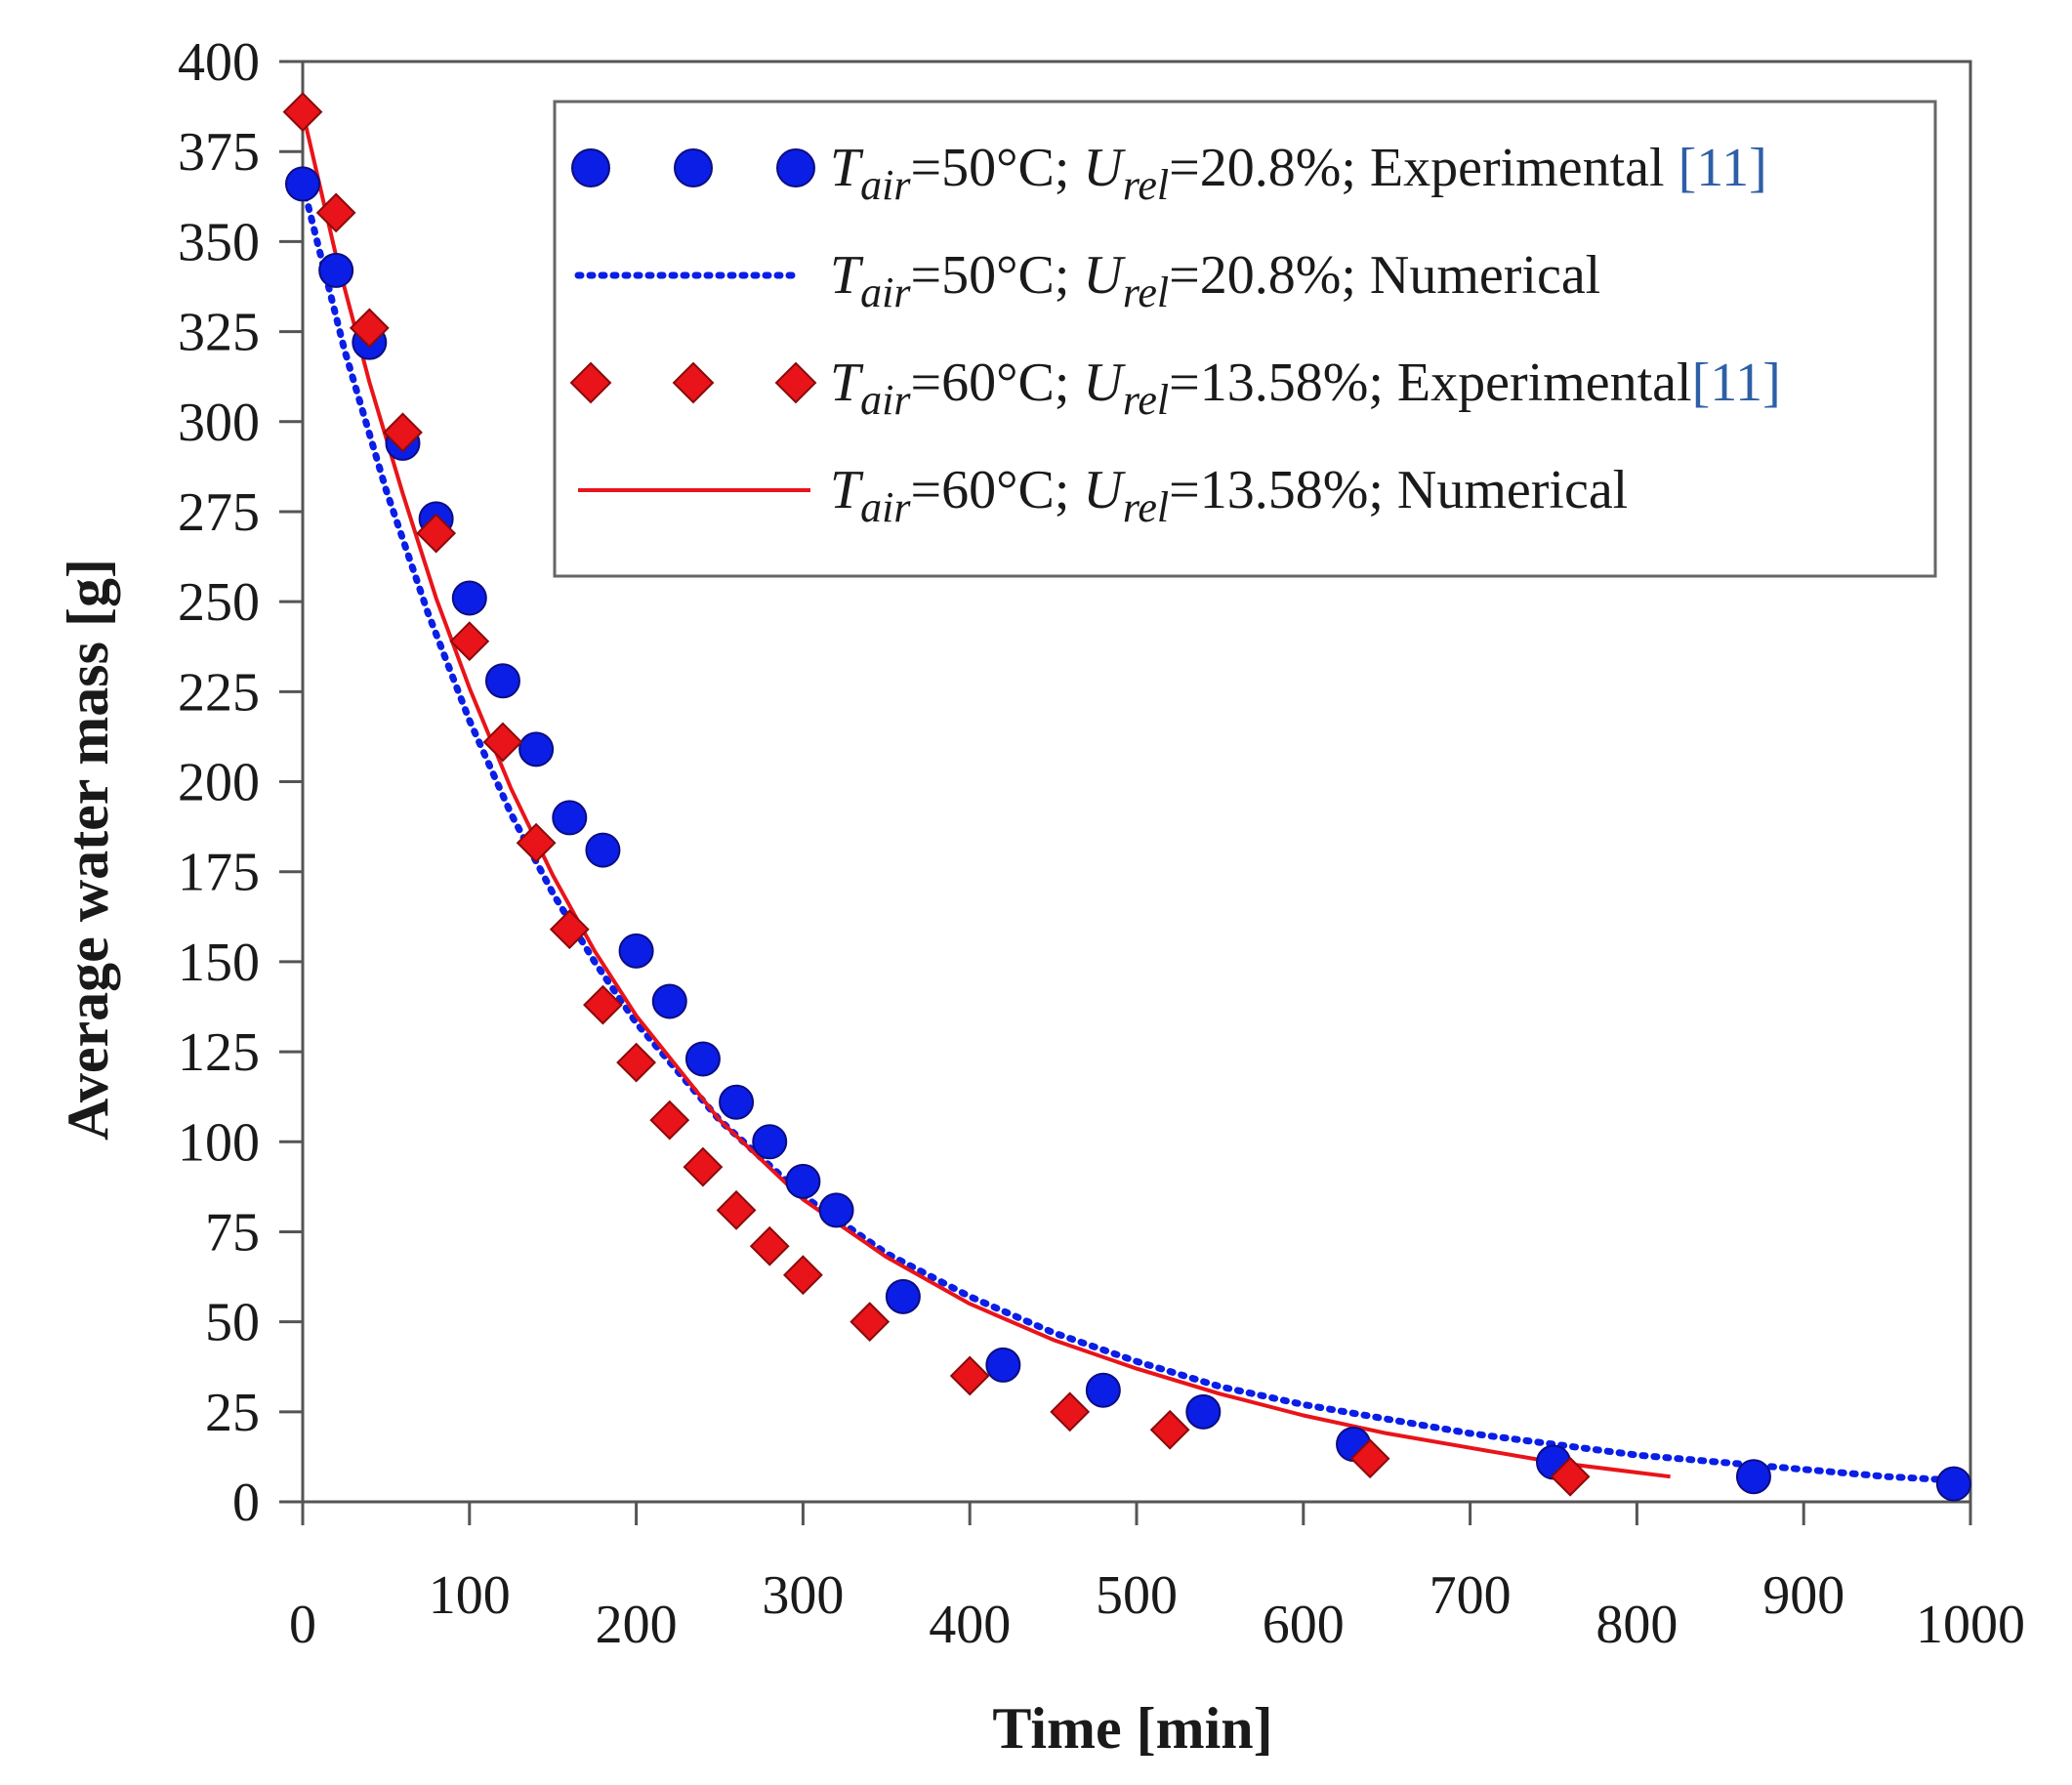 This screenshot has width=2072, height=1785. Describe the element at coordinates (219, 423) in the screenshot. I see `y-tick-label: 300` at that location.